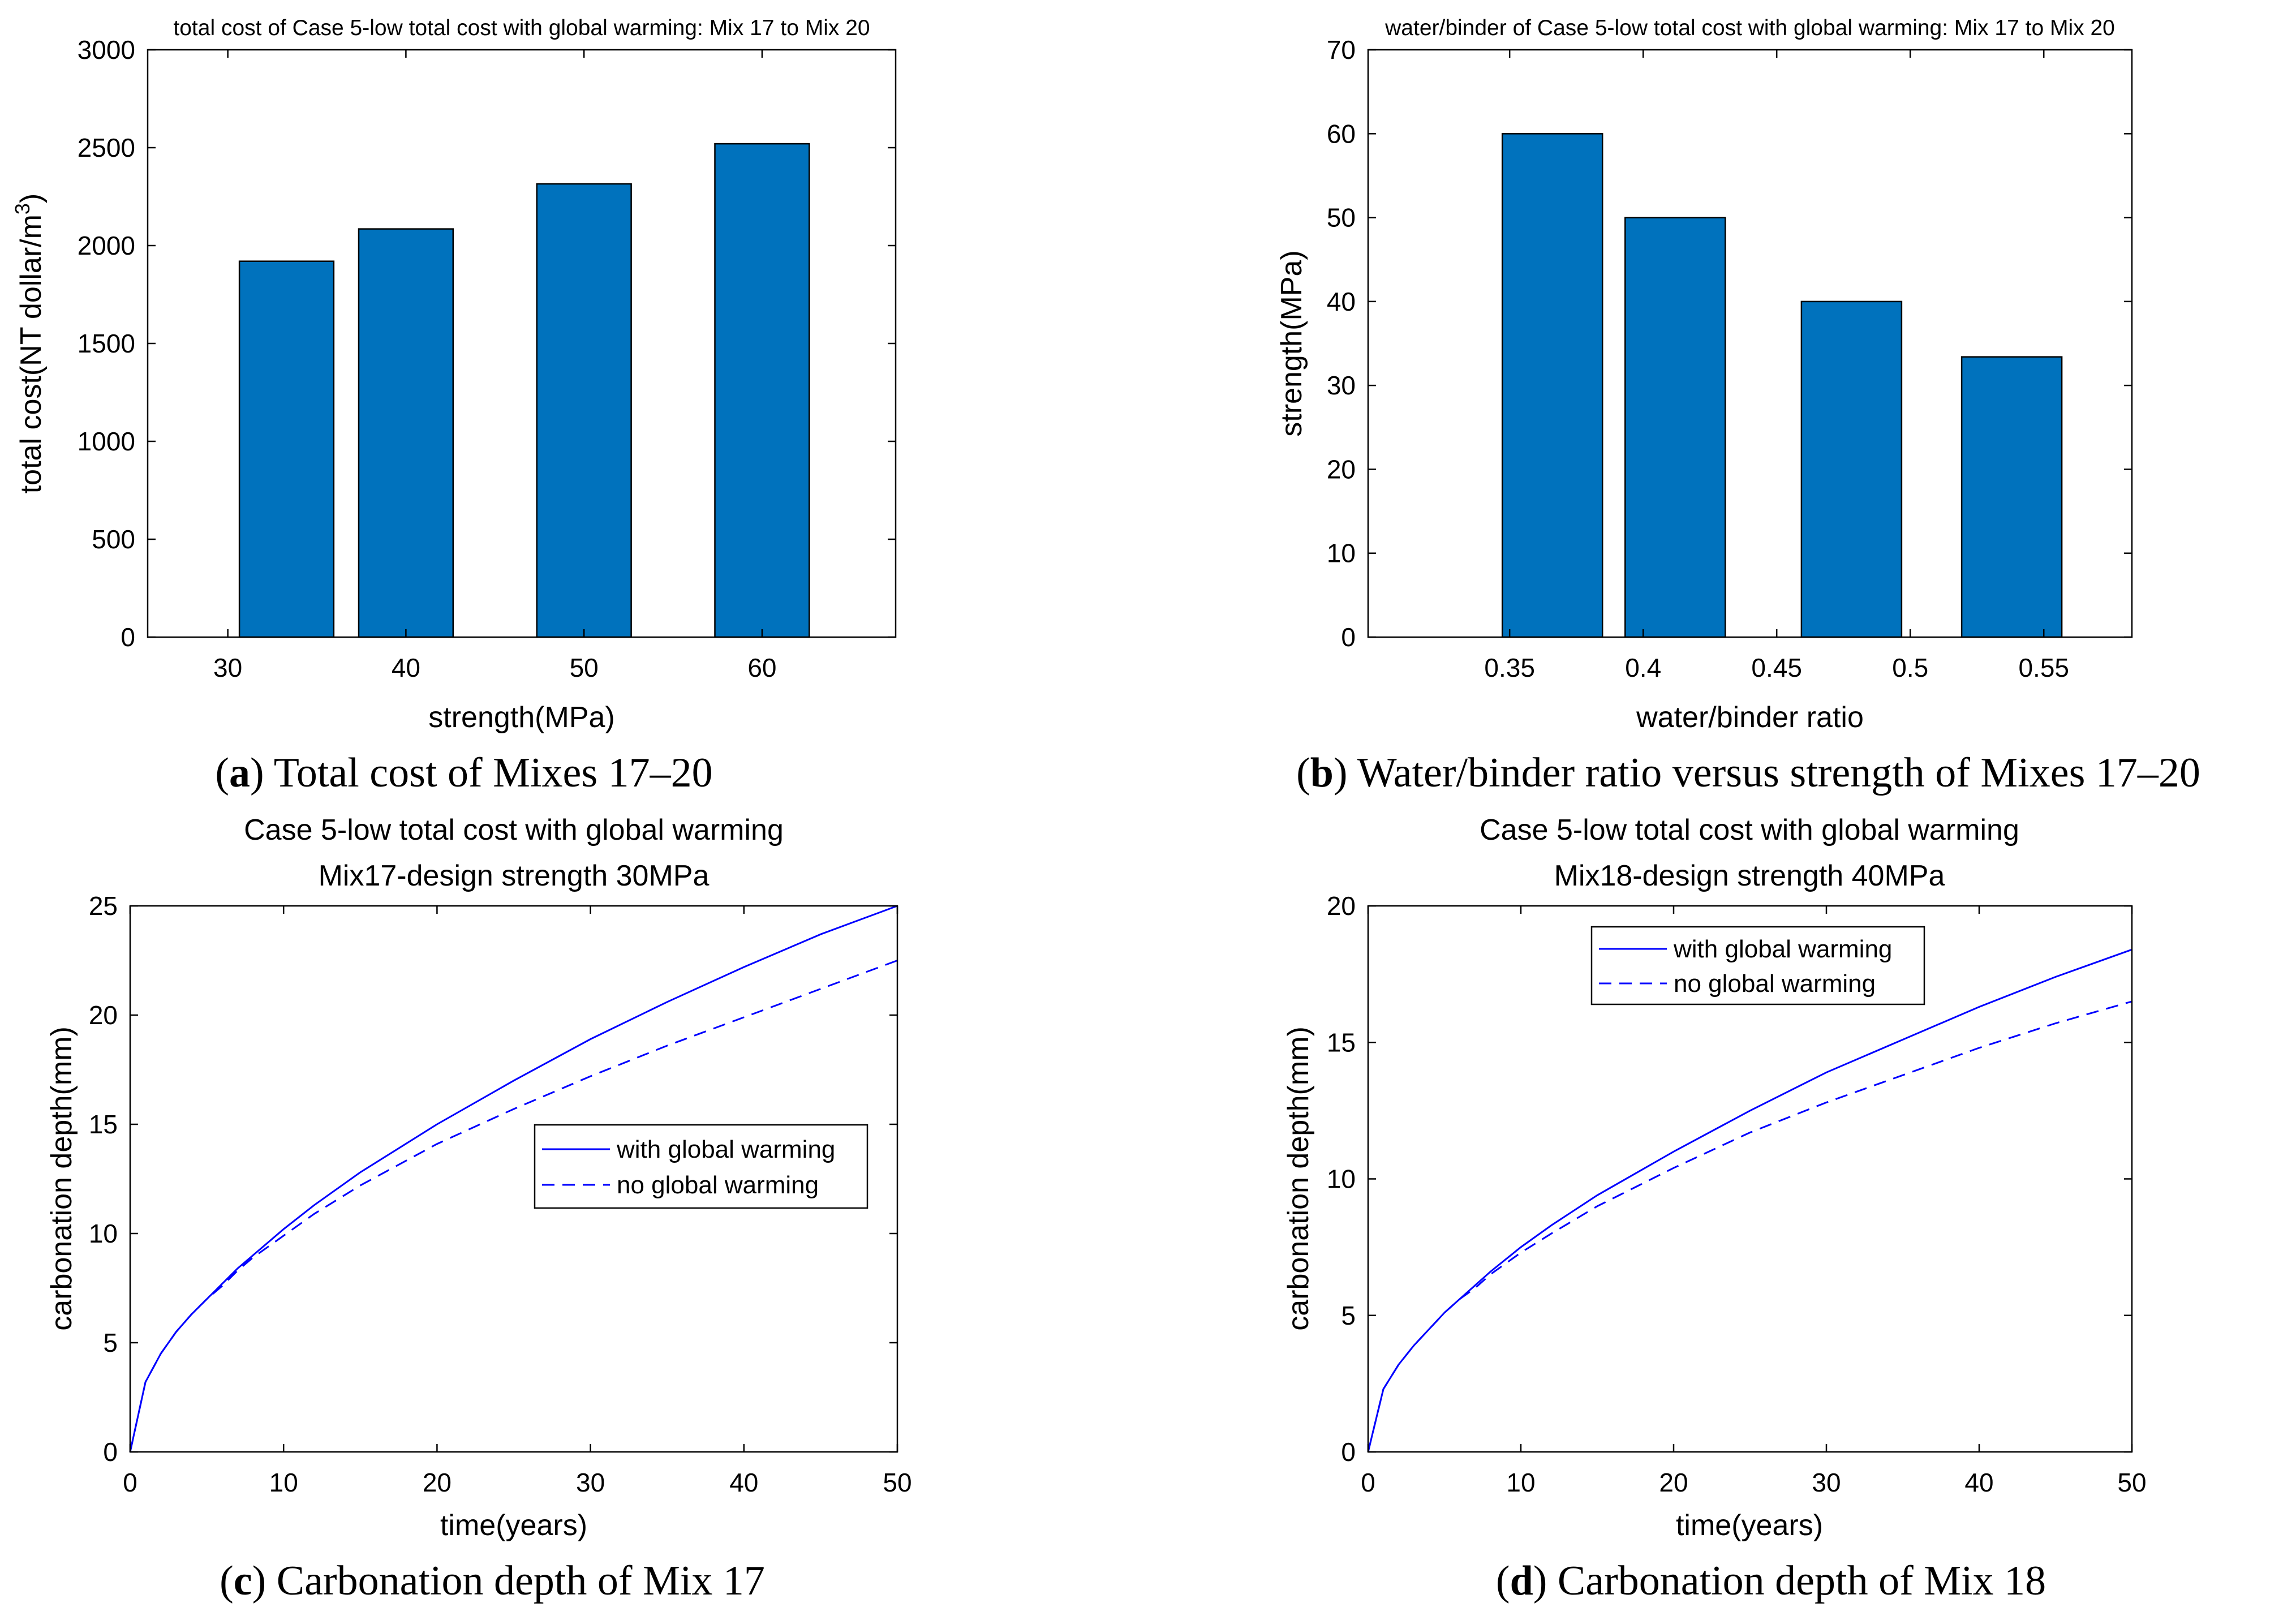 The height and width of the screenshot is (1616, 2296). What do you see at coordinates (897, 1482) in the screenshot?
I see `chart-c-xtick-label: 50` at bounding box center [897, 1482].